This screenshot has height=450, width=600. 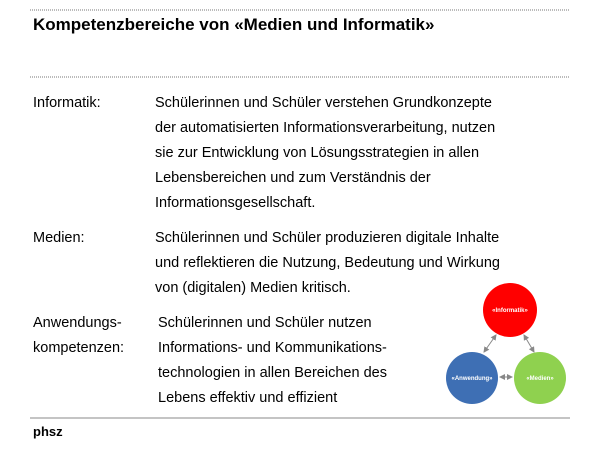 I want to click on section-text: Lebensbereichen und zum Verständnis der, so click(x=293, y=178).